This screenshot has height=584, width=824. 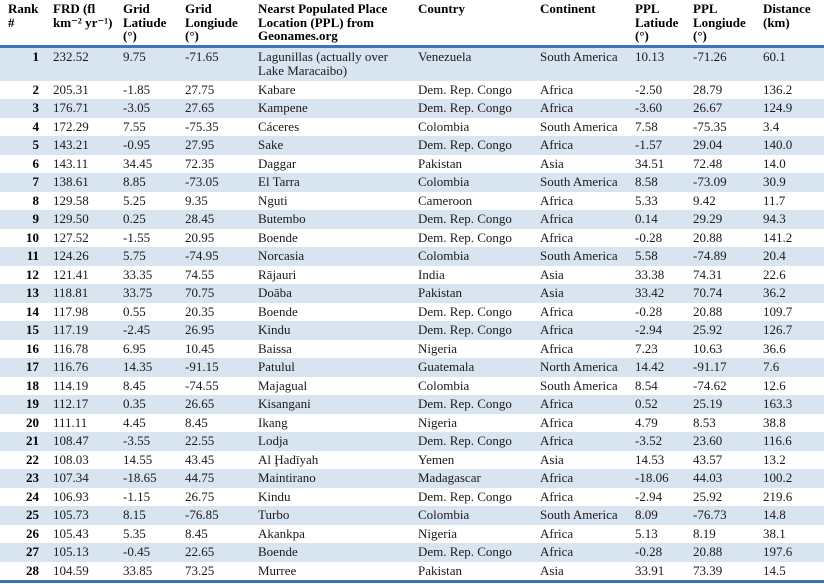 What do you see at coordinates (281, 255) in the screenshot?
I see `cell-nearest-populated-place: Norcasia` at bounding box center [281, 255].